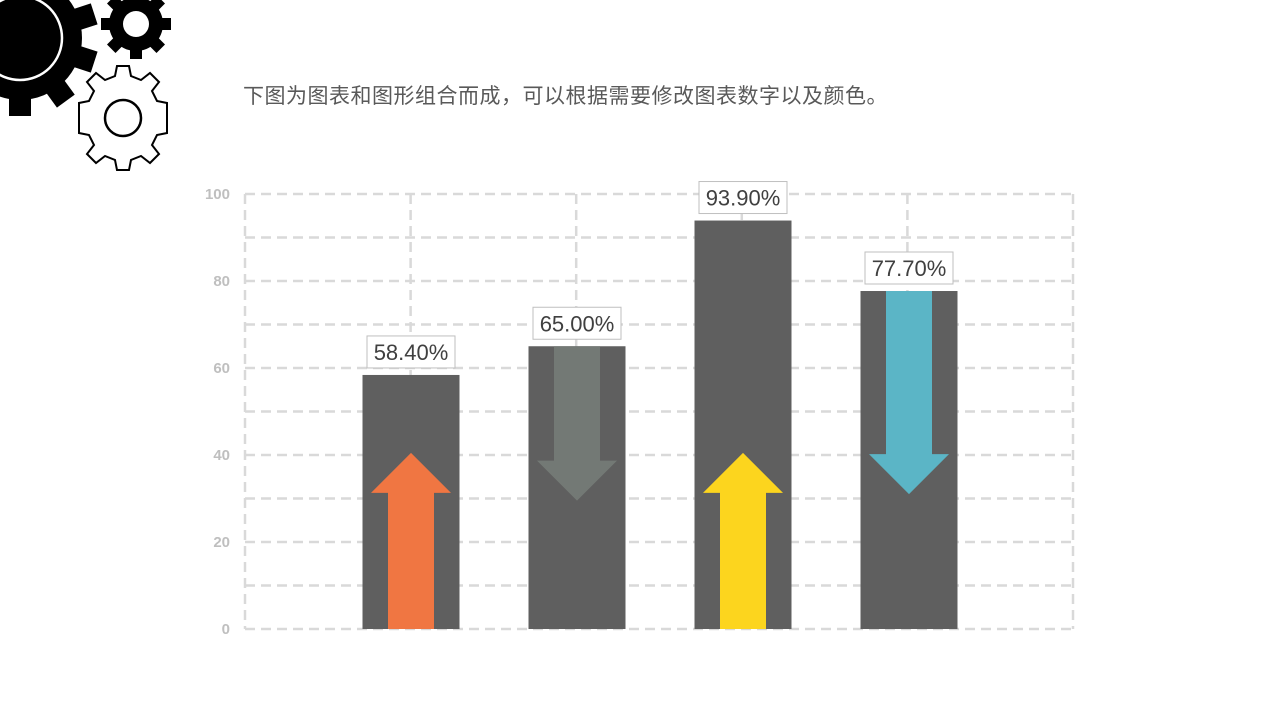 The height and width of the screenshot is (720, 1280). Describe the element at coordinates (221, 455) in the screenshot. I see `y-tick-label: 40` at that location.